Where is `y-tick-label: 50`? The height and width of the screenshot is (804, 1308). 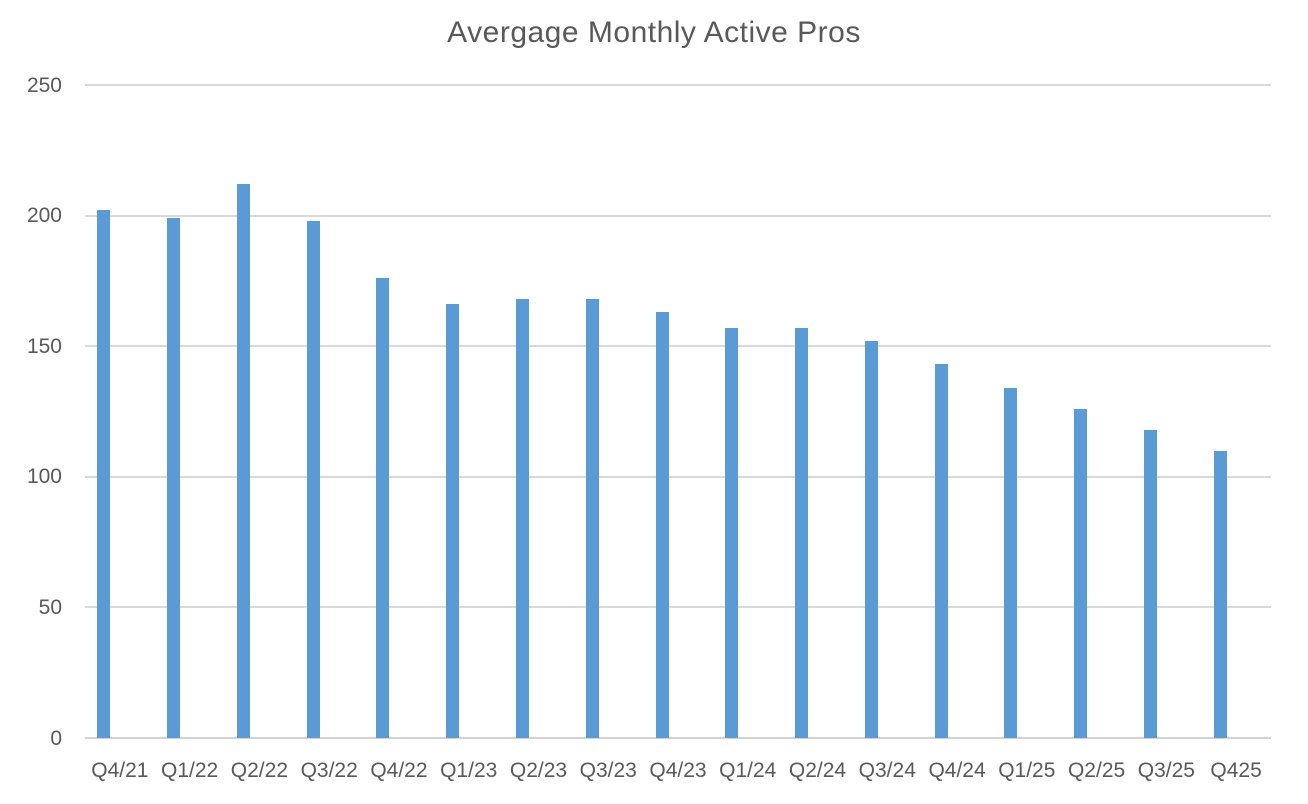 y-tick-label: 50 is located at coordinates (50, 607).